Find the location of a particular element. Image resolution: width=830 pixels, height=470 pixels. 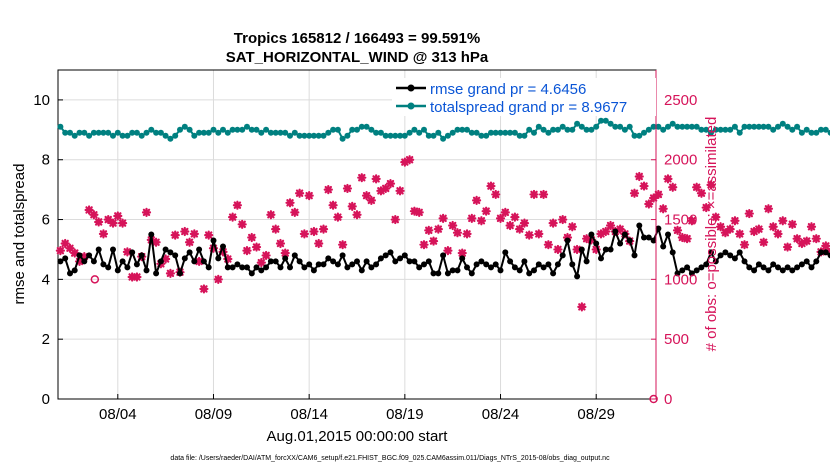

y2-tick-label: 0 is located at coordinates (668, 399).